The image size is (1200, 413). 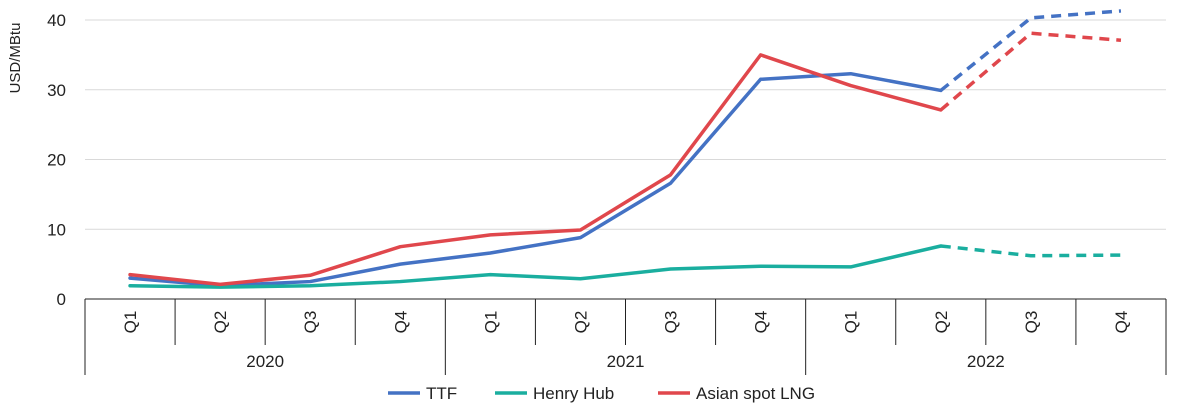 I want to click on y-tick-label: 20, so click(x=56, y=160).